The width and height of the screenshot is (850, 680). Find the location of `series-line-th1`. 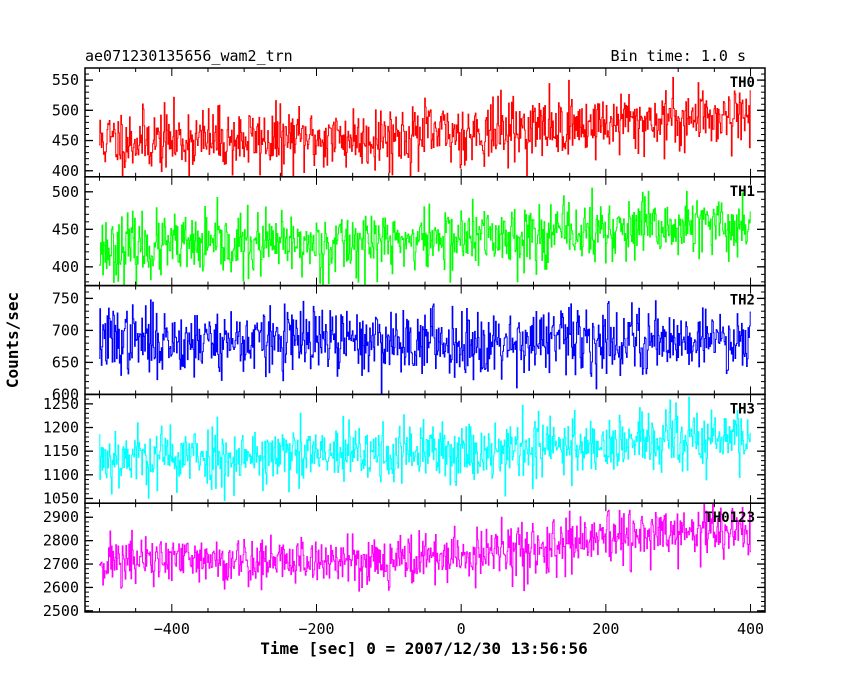

series-line-th1 is located at coordinates (425, 236).